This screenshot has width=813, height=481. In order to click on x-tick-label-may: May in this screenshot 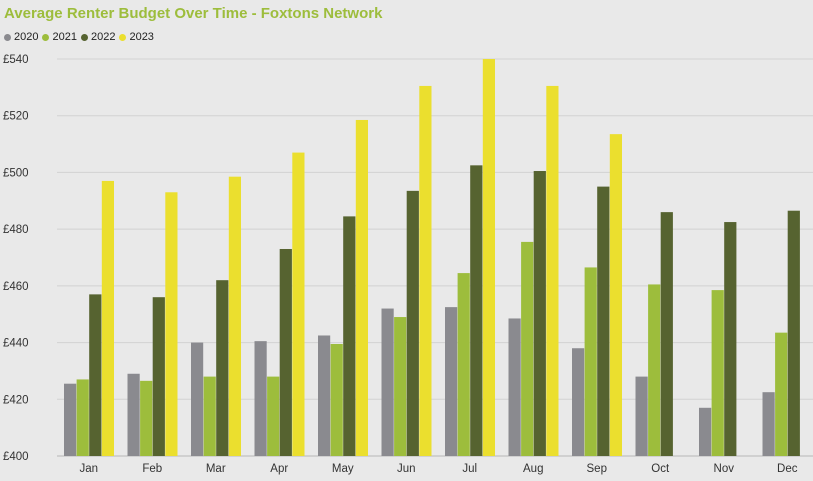, I will do `click(343, 469)`.